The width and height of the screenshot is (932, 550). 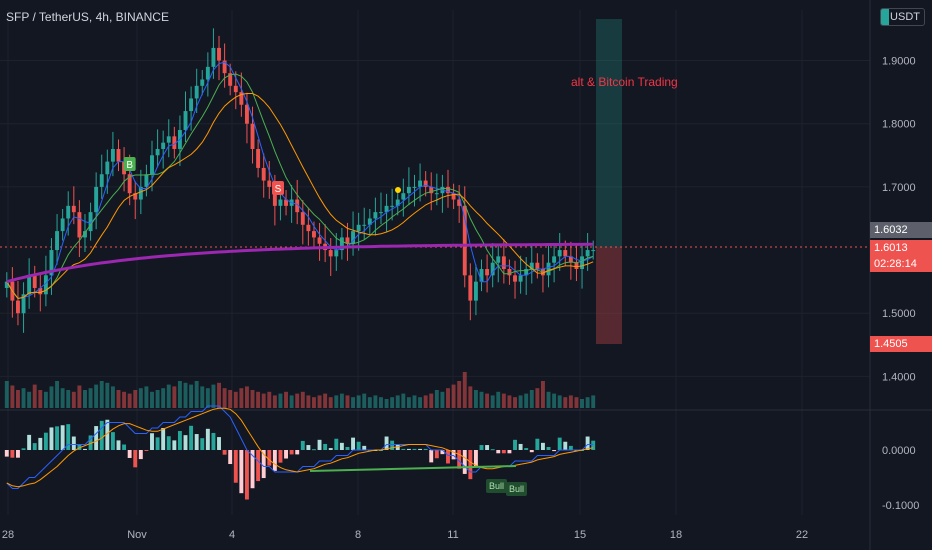 I want to click on x-tick-label: 11, so click(x=452, y=535).